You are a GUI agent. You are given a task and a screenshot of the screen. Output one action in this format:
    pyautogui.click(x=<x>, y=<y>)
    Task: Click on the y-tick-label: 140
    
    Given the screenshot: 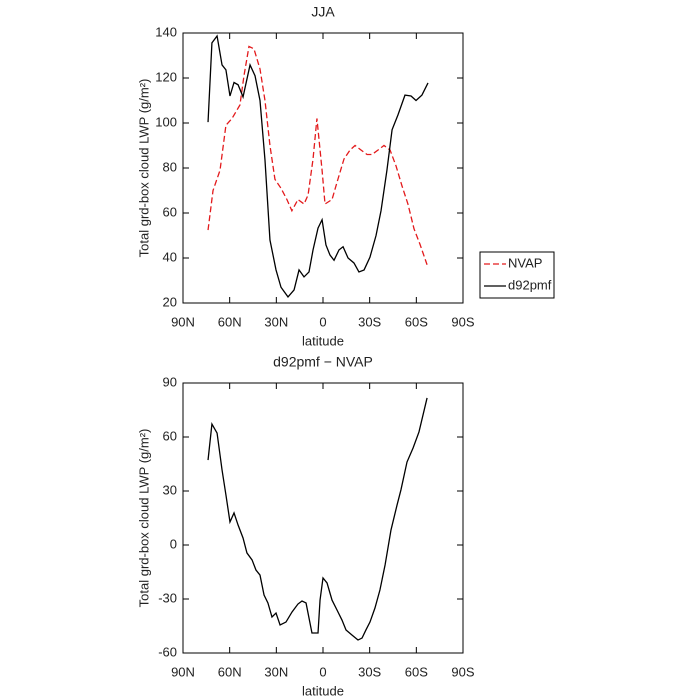 What is the action you would take?
    pyautogui.click(x=166, y=31)
    